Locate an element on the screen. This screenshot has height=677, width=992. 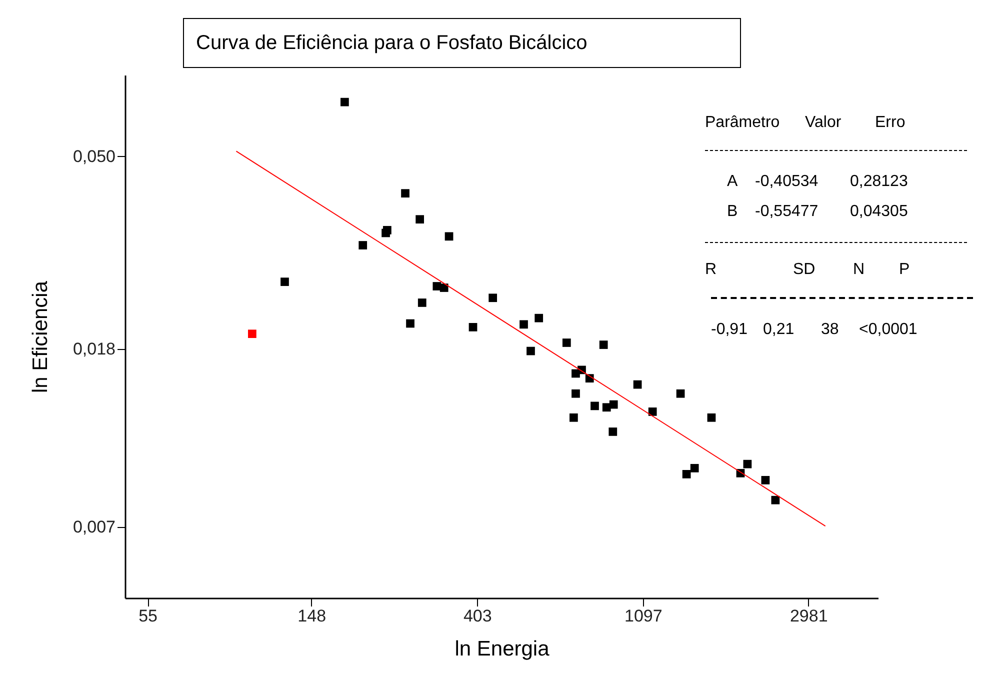
y-tick-label: 0,018 is located at coordinates (94, 348).